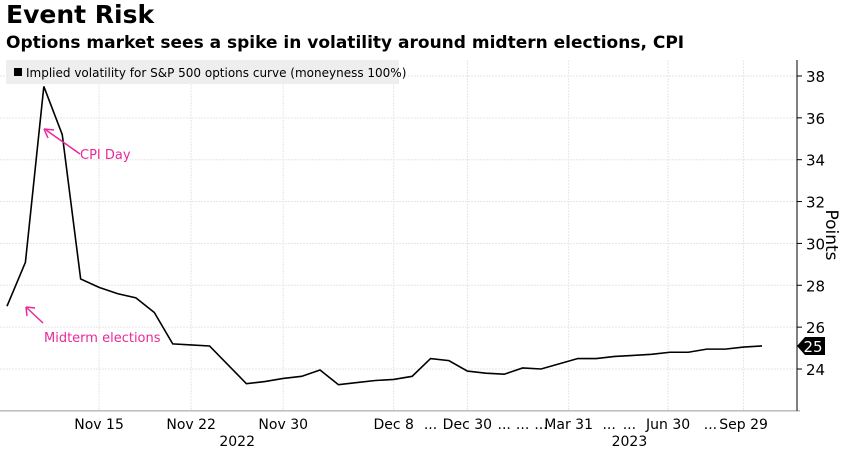  I want to click on last-value-label: 25, so click(812, 347).